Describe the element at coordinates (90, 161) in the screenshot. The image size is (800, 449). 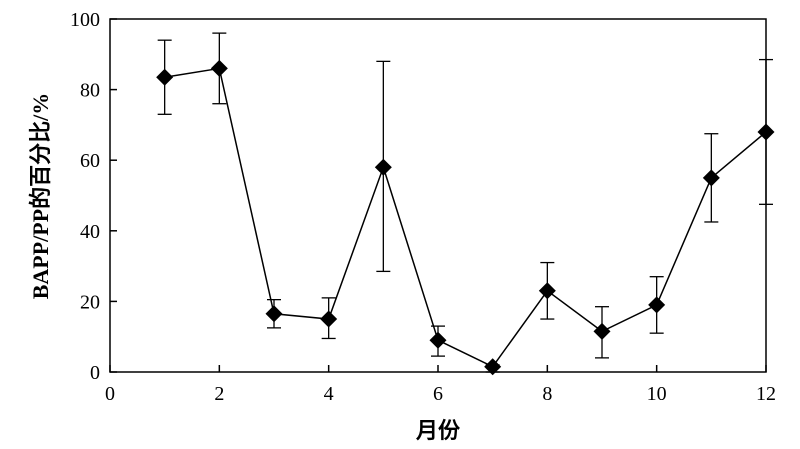
I see `y-tick-label: 60` at that location.